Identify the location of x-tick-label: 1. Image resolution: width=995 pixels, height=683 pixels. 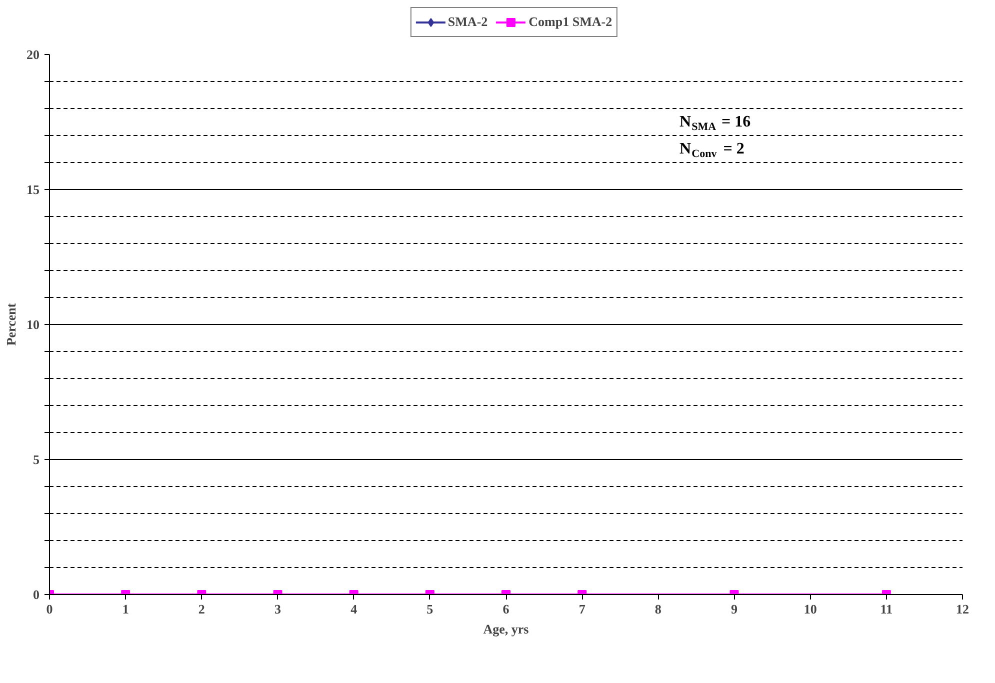
(125, 609).